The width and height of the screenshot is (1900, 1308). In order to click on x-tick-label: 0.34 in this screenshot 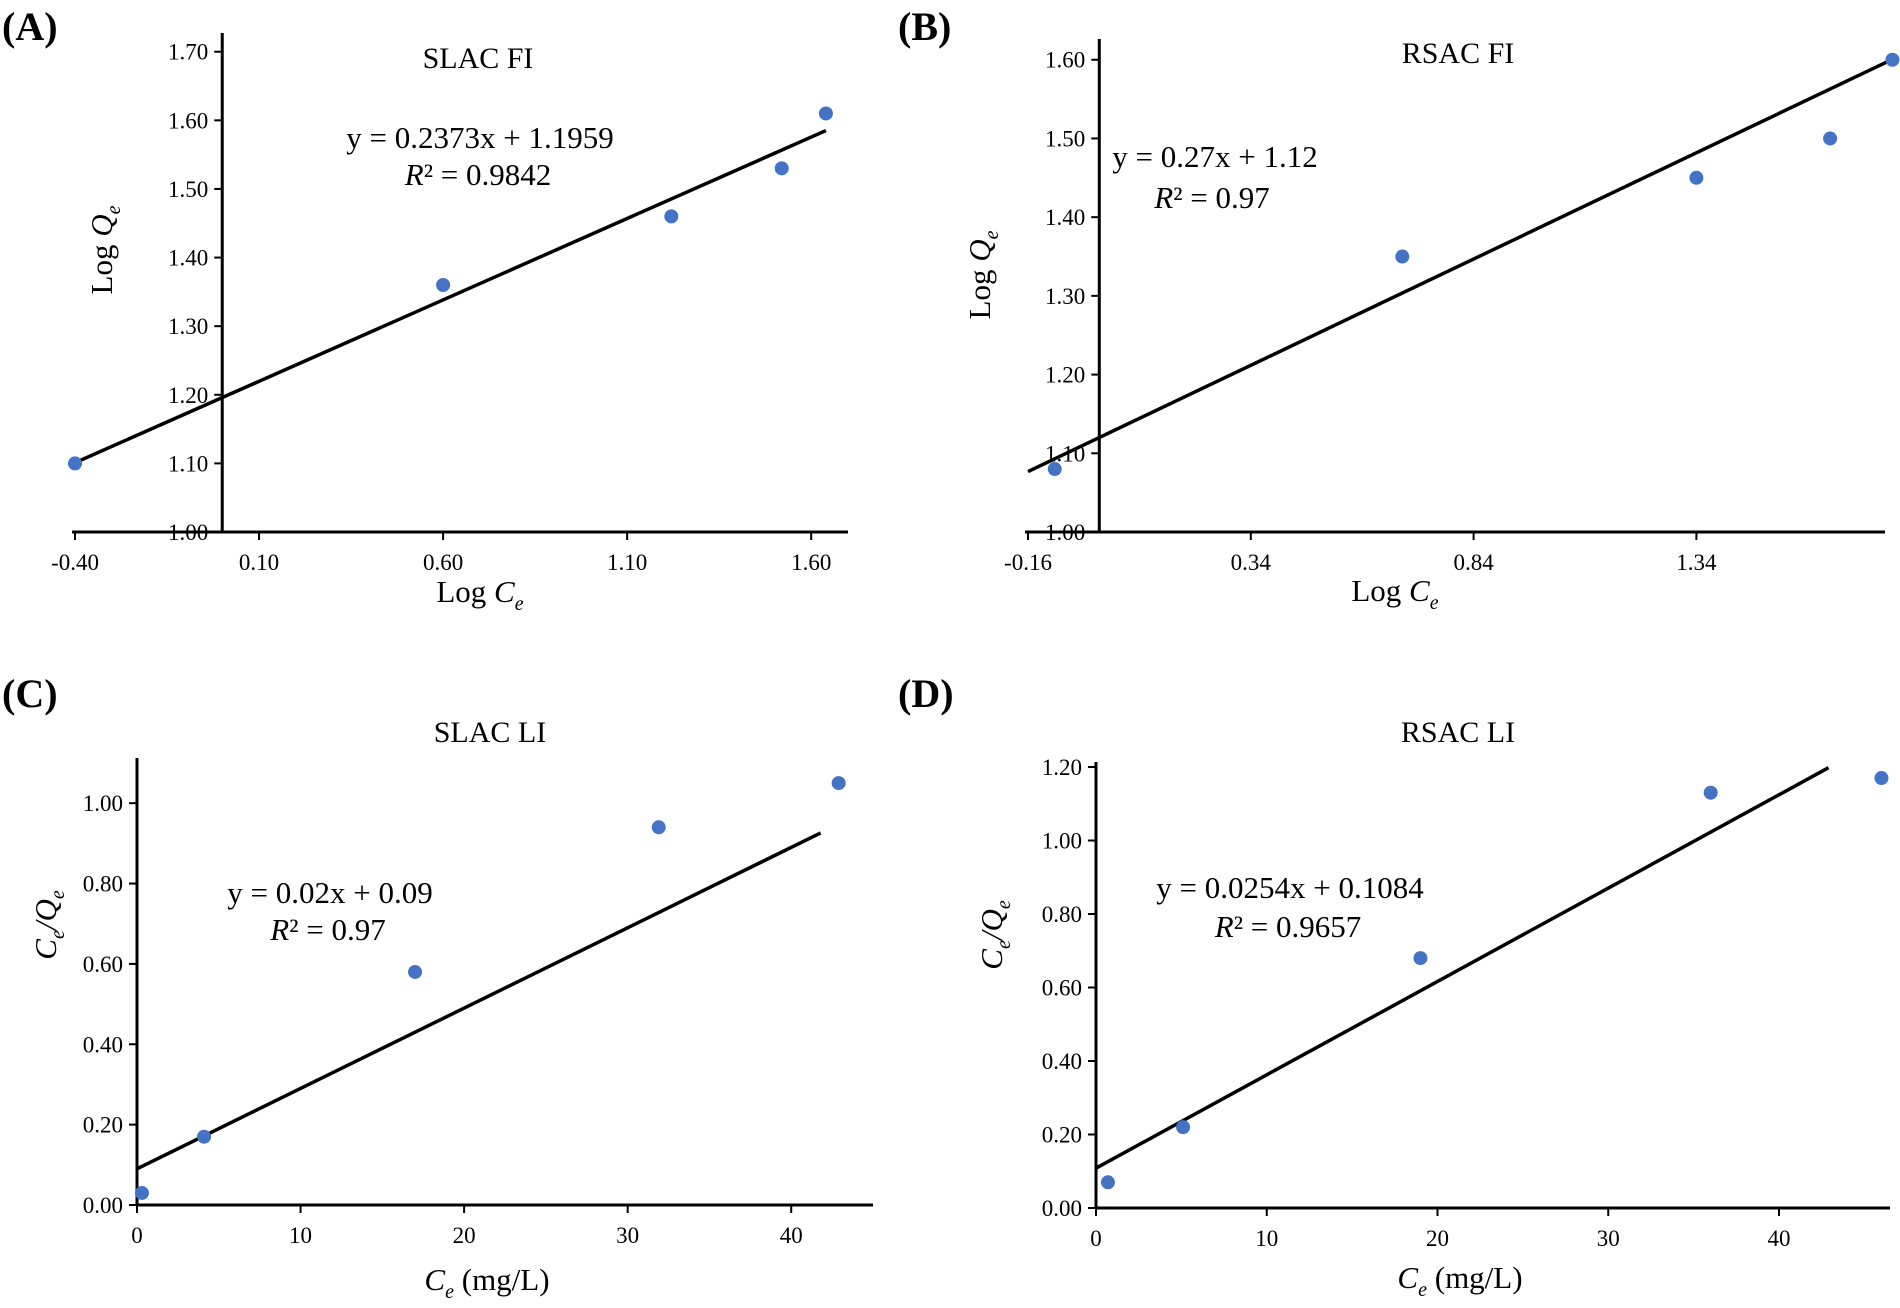, I will do `click(1251, 562)`.